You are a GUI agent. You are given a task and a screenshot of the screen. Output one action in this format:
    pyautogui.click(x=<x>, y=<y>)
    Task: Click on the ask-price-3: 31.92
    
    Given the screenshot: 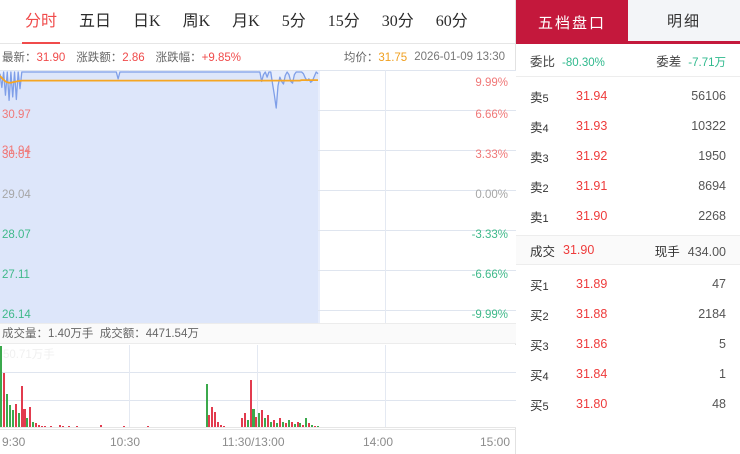 What is the action you would take?
    pyautogui.click(x=592, y=156)
    